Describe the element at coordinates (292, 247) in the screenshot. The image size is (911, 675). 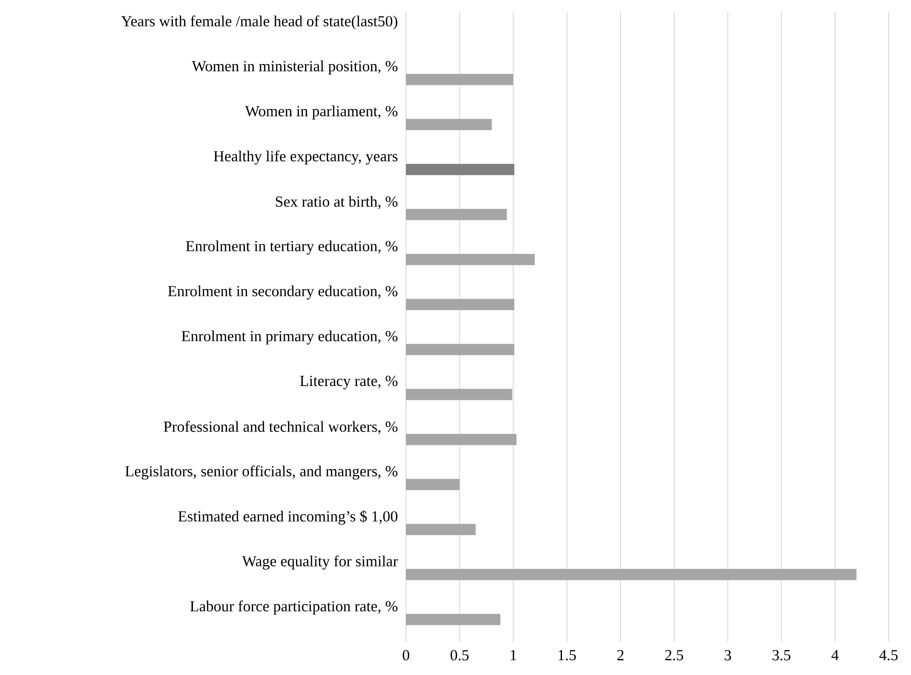
I see `y-tick-label: Enrolment in tertiary education, %` at that location.